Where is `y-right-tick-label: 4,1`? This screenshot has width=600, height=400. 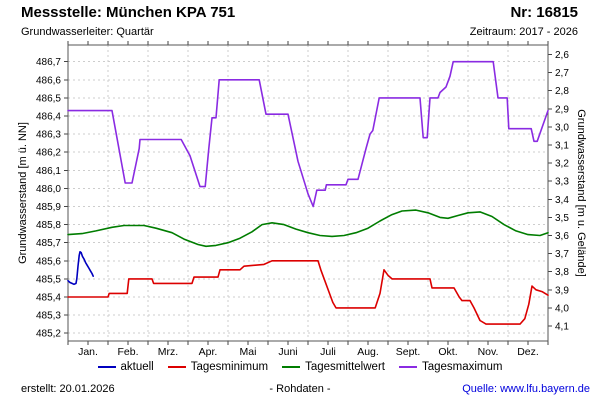 y-right-tick-label: 4,1 is located at coordinates (562, 326).